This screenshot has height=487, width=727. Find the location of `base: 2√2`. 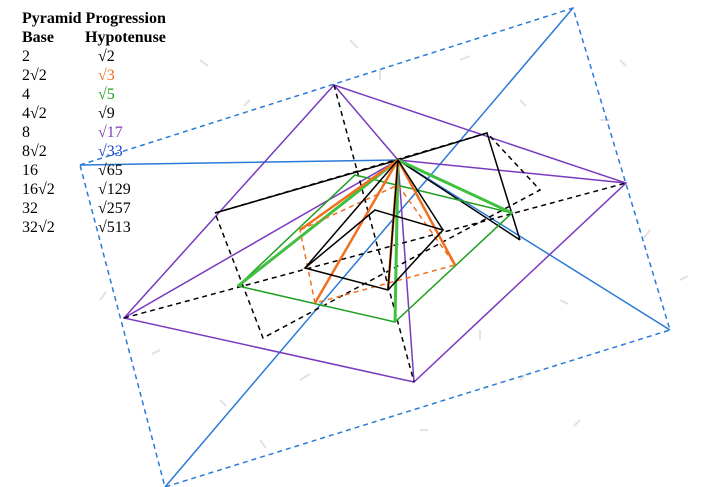

base: 2√2 is located at coordinates (34, 75).